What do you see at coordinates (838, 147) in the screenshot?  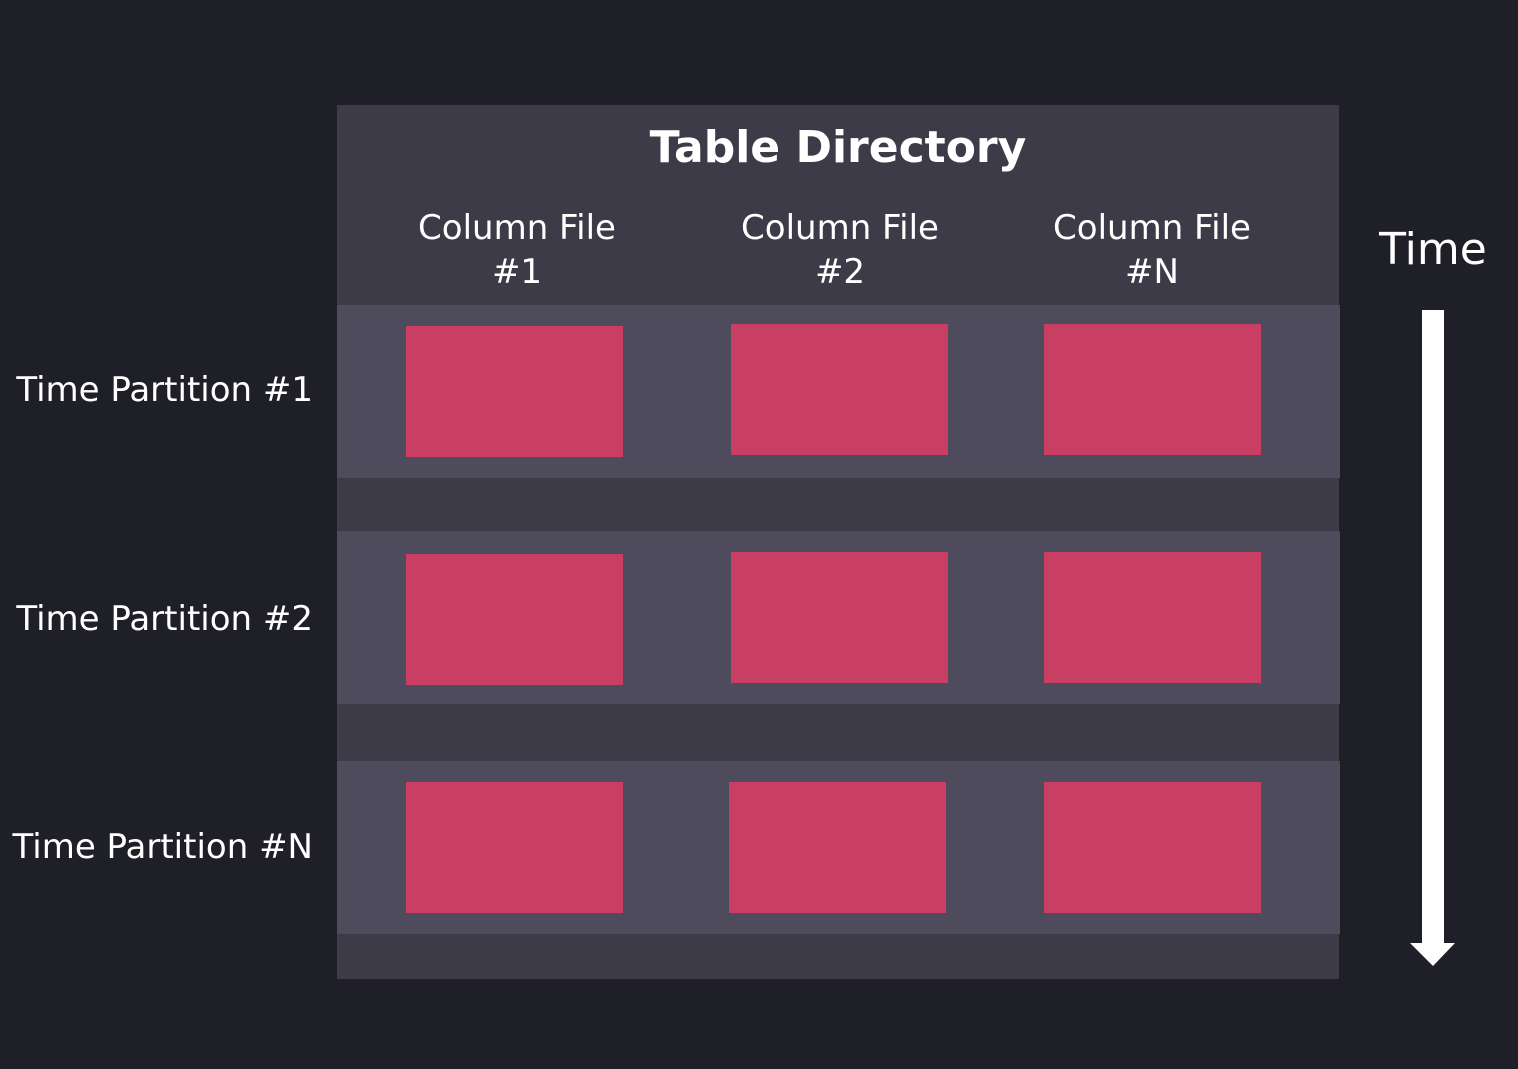 I see `table-directory-title: Table Directory` at bounding box center [838, 147].